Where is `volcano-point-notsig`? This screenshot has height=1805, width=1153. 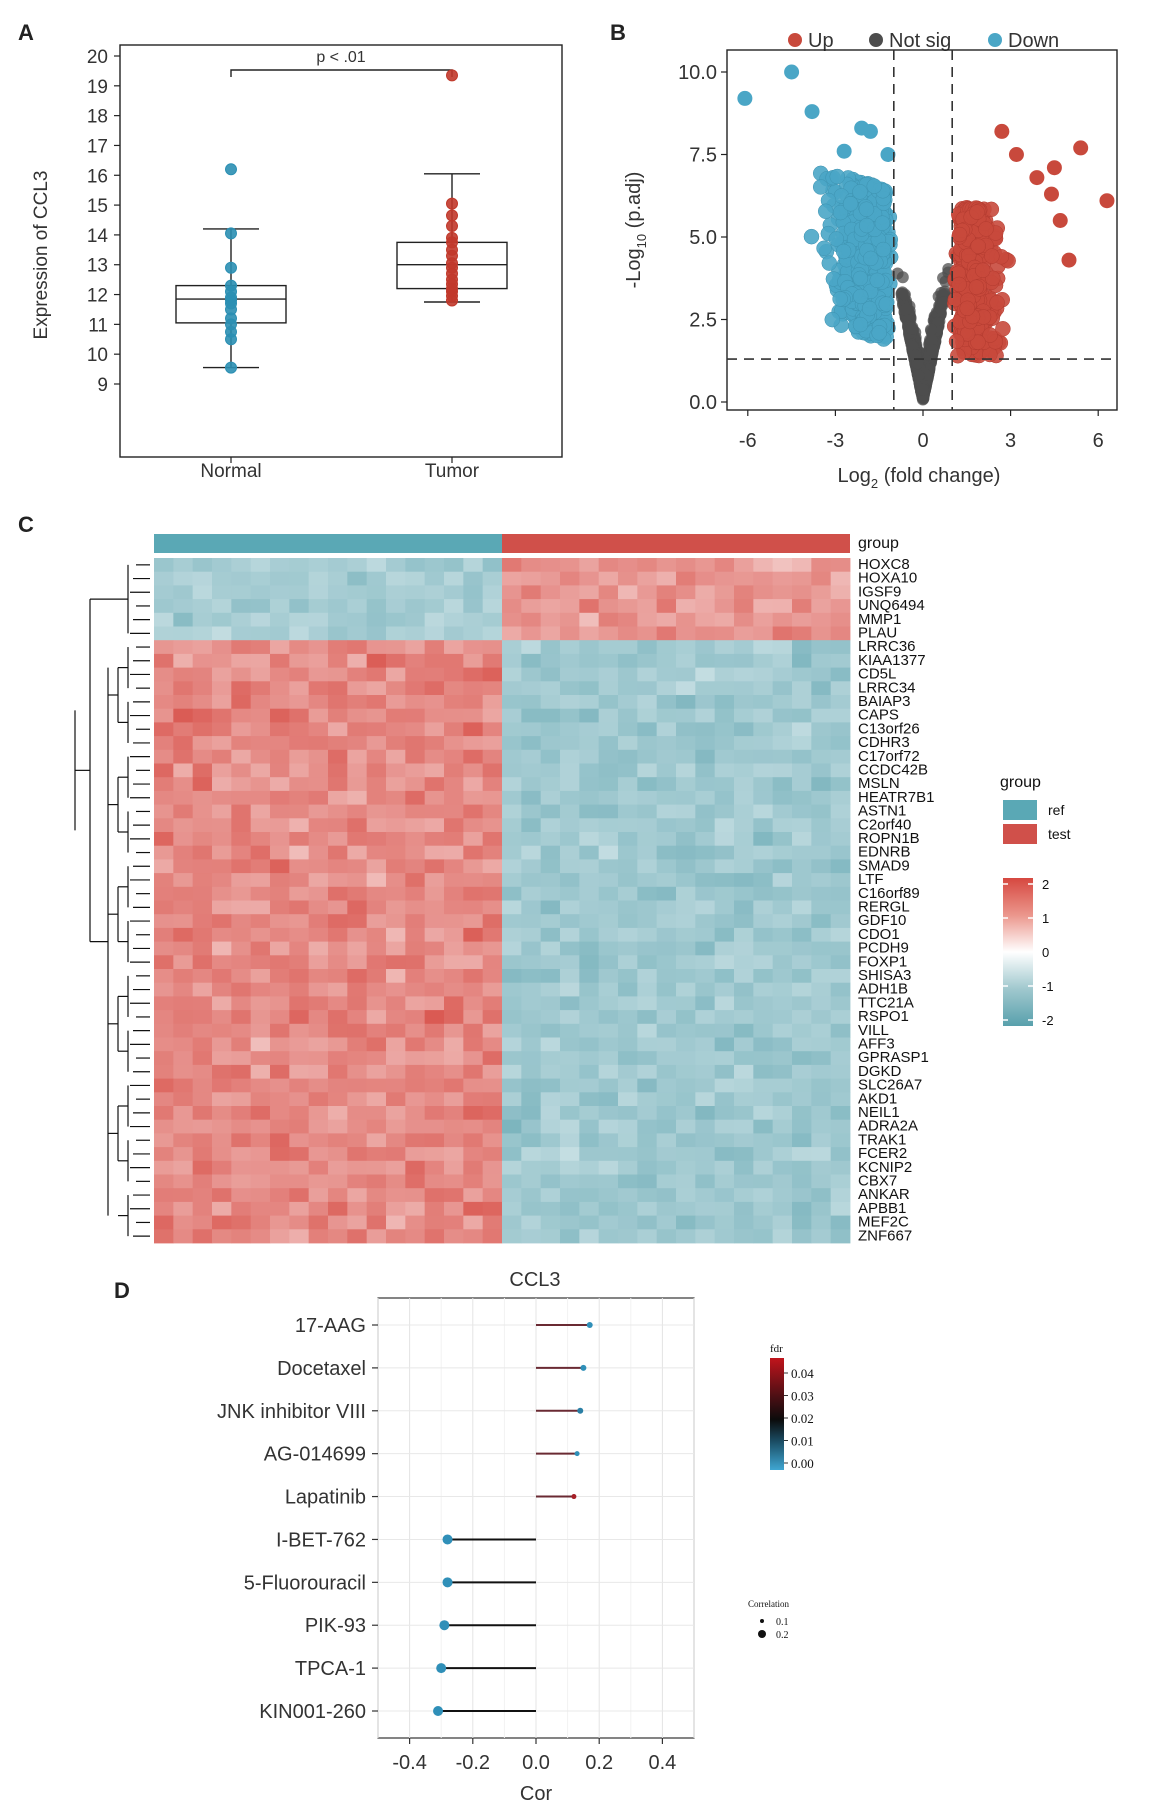
volcano-point-notsig is located at coordinates (904, 294).